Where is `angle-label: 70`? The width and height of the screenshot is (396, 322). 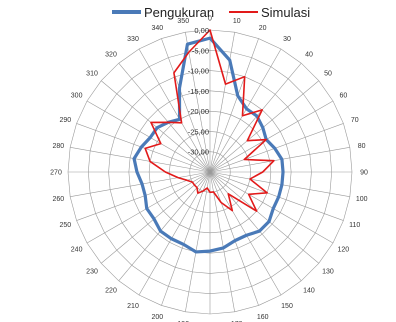 angle-label: 70 is located at coordinates (355, 120).